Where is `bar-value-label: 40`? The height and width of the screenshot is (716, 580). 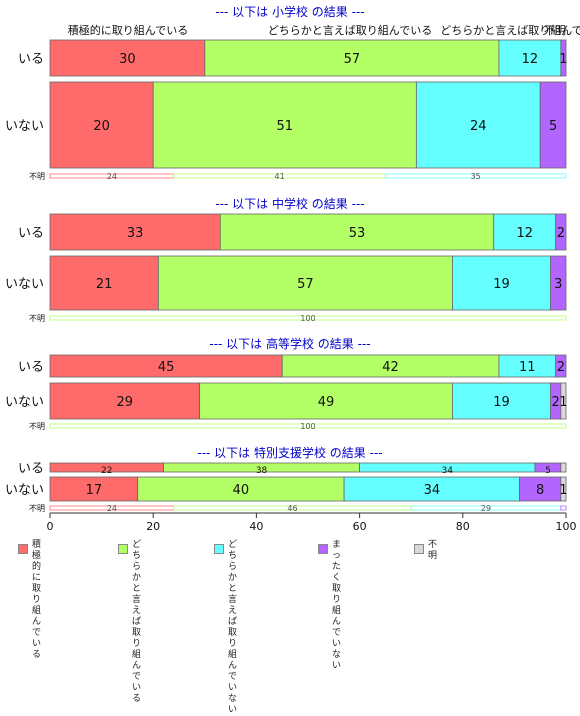 bar-value-label: 40 is located at coordinates (241, 490).